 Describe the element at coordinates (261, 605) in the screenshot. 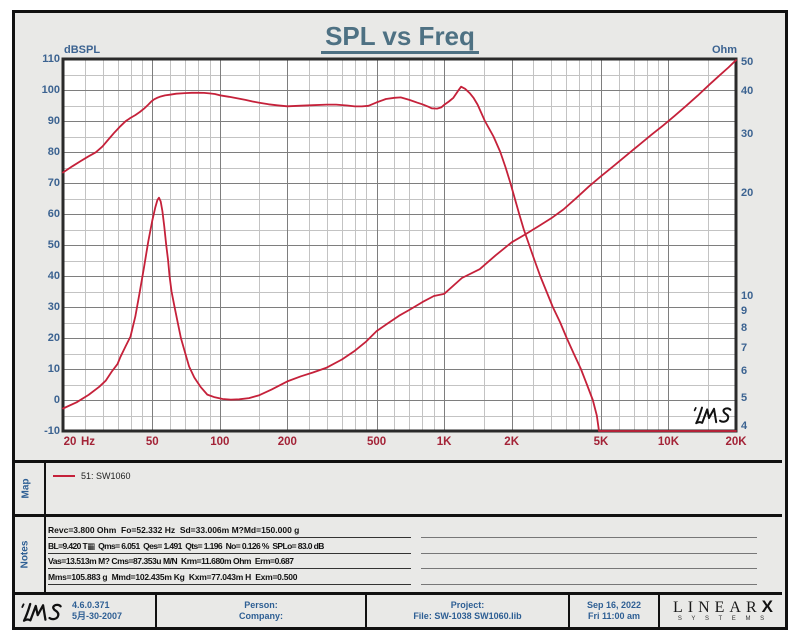

I see `person-label: Person:` at that location.